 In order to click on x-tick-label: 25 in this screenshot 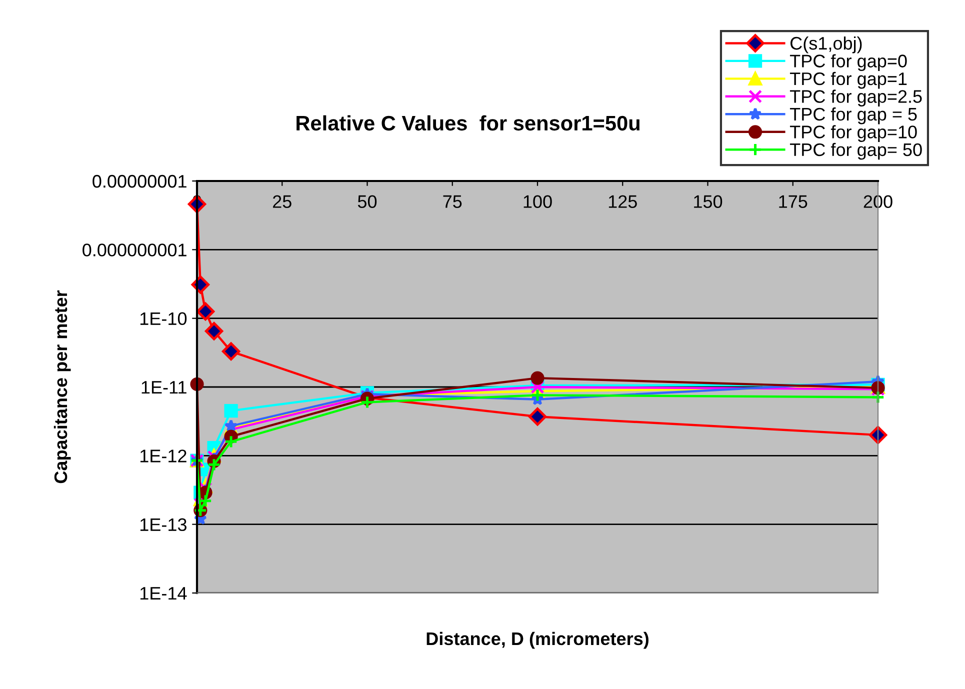, I will do `click(282, 201)`.